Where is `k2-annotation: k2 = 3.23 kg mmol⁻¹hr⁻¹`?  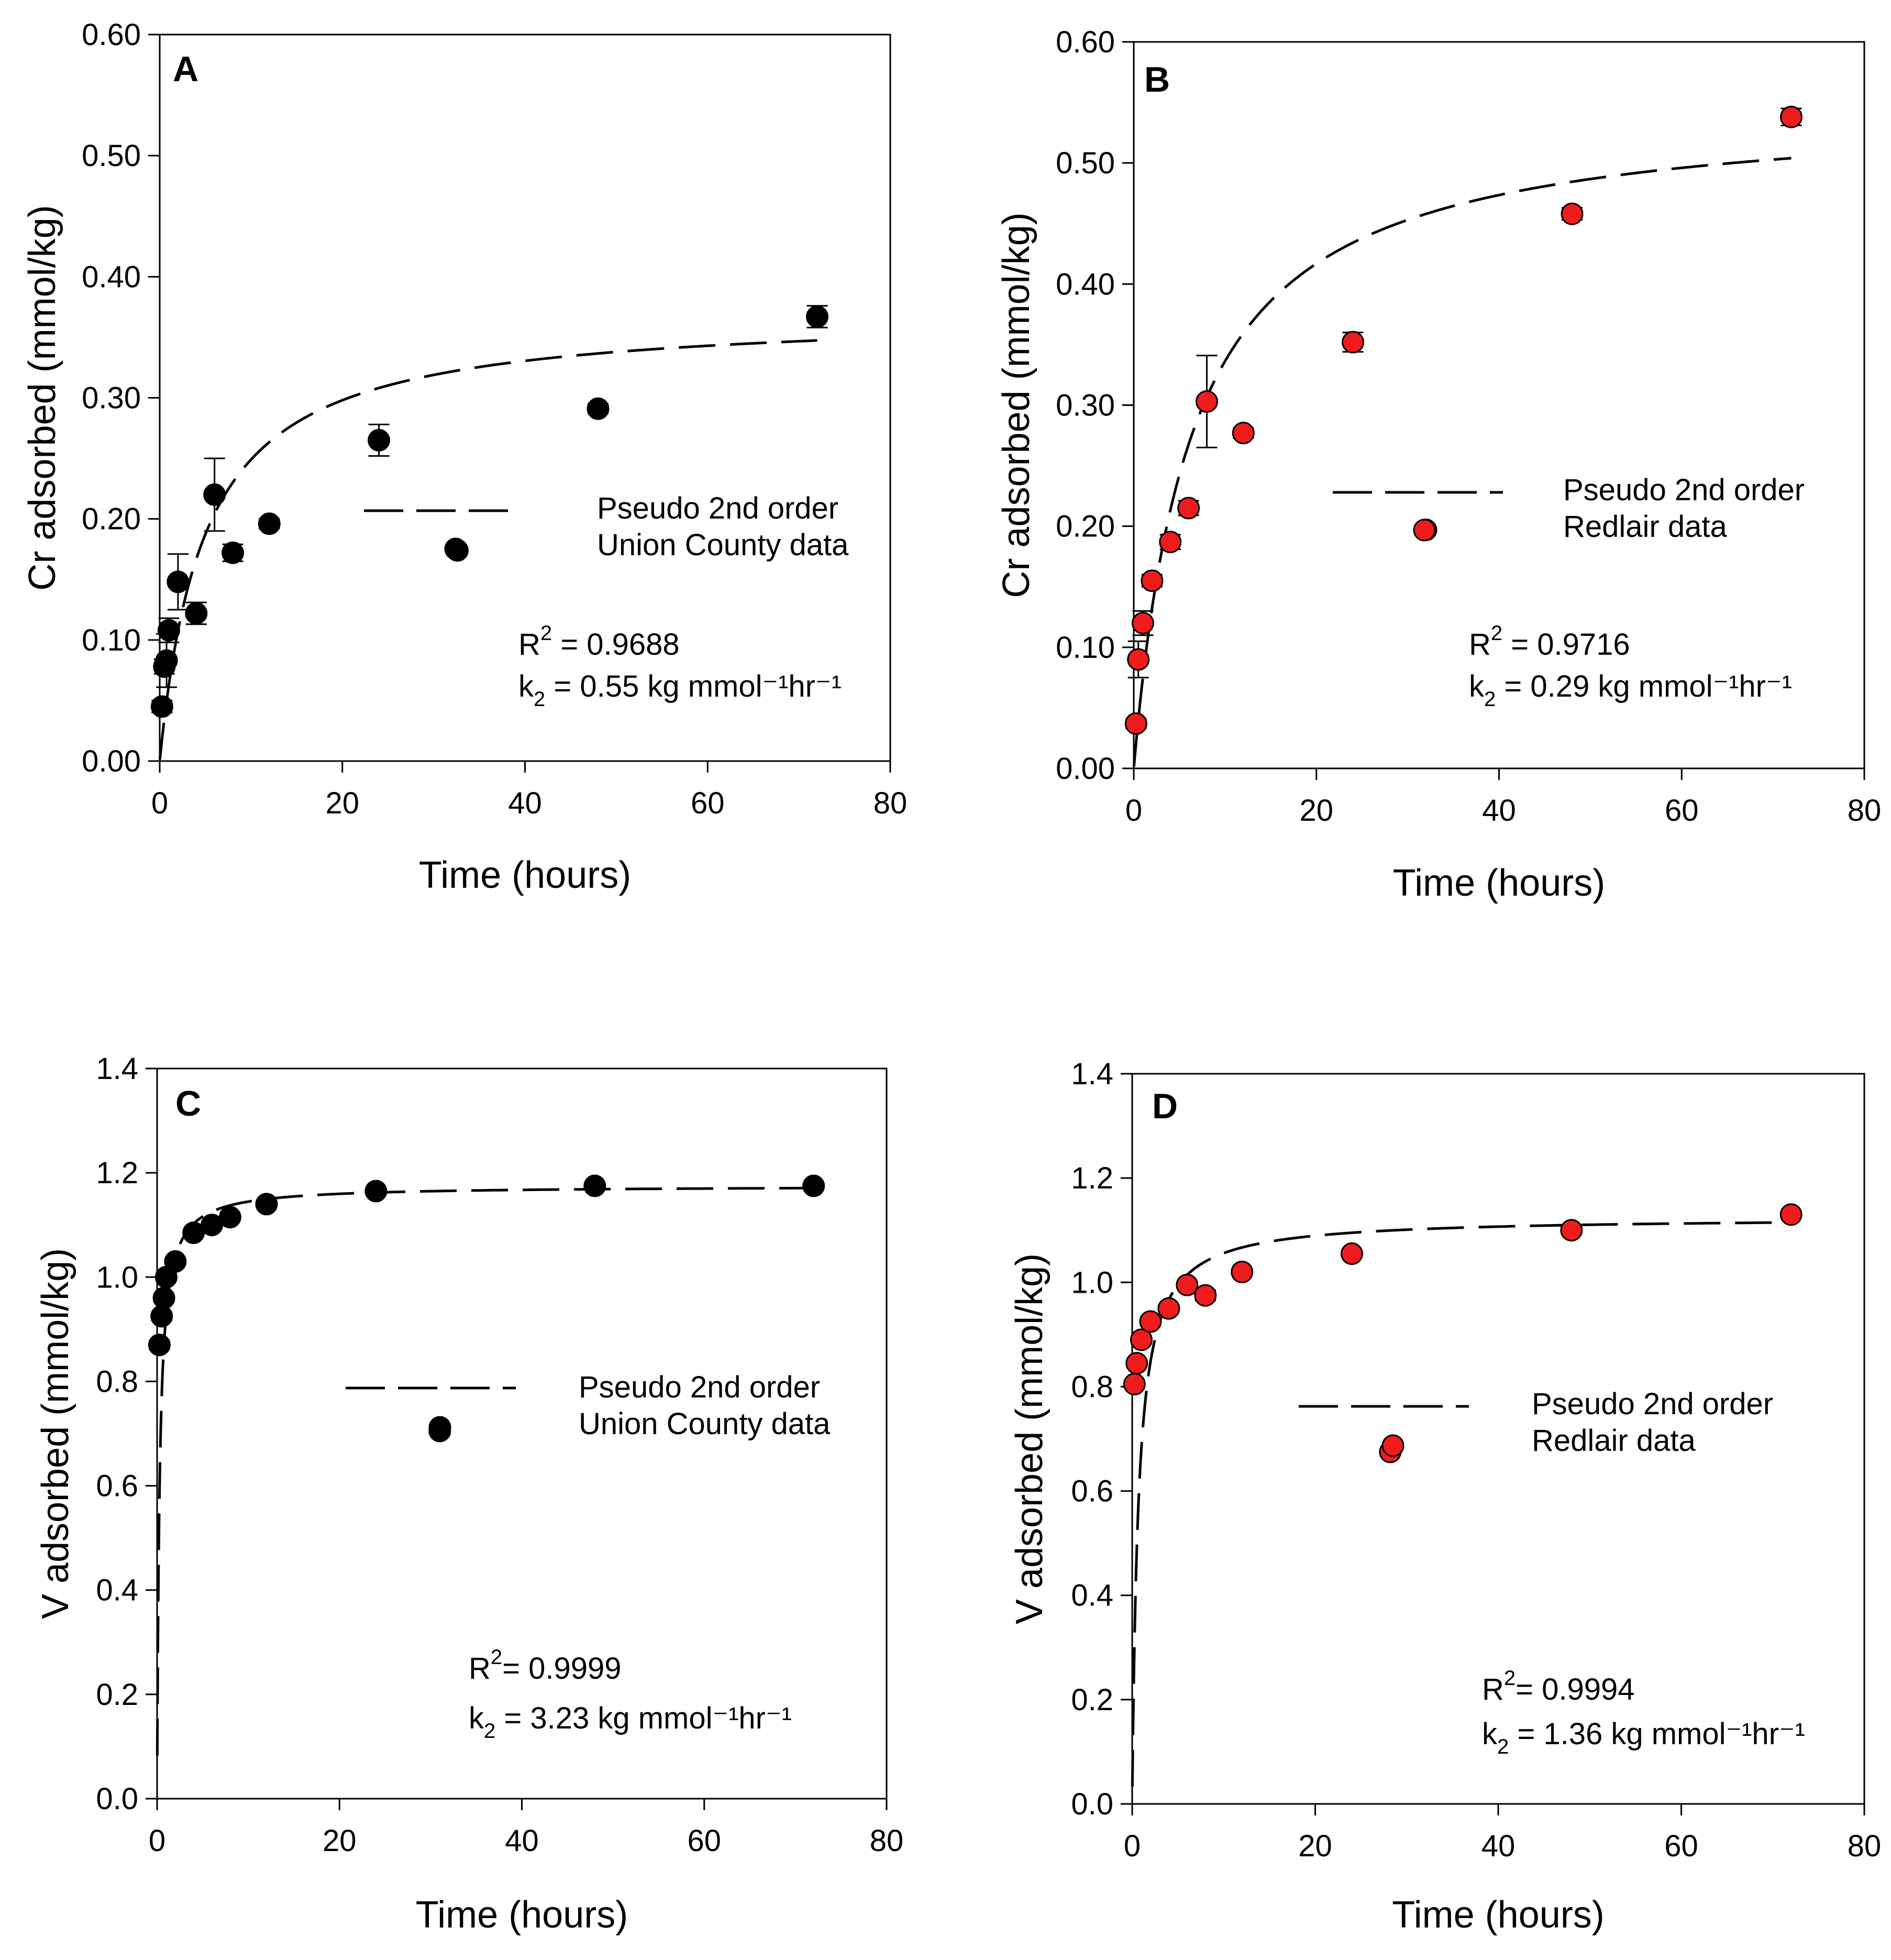
k2-annotation: k2 = 3.23 kg mmol⁻¹hr⁻¹ is located at coordinates (630, 1722).